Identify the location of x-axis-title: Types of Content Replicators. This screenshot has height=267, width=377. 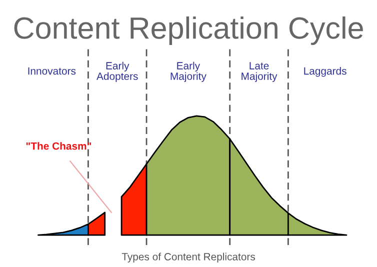
(189, 257).